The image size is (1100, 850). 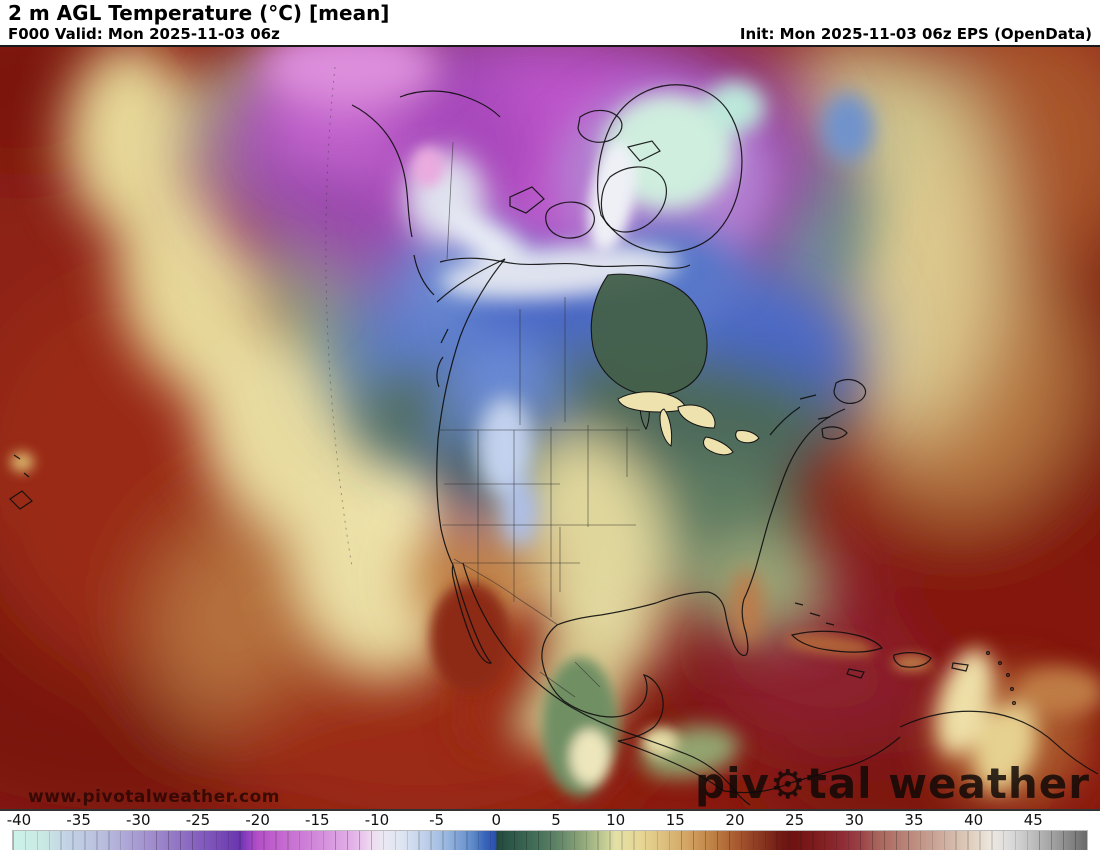 I want to click on gear-icon: ⚙, so click(x=788, y=785).